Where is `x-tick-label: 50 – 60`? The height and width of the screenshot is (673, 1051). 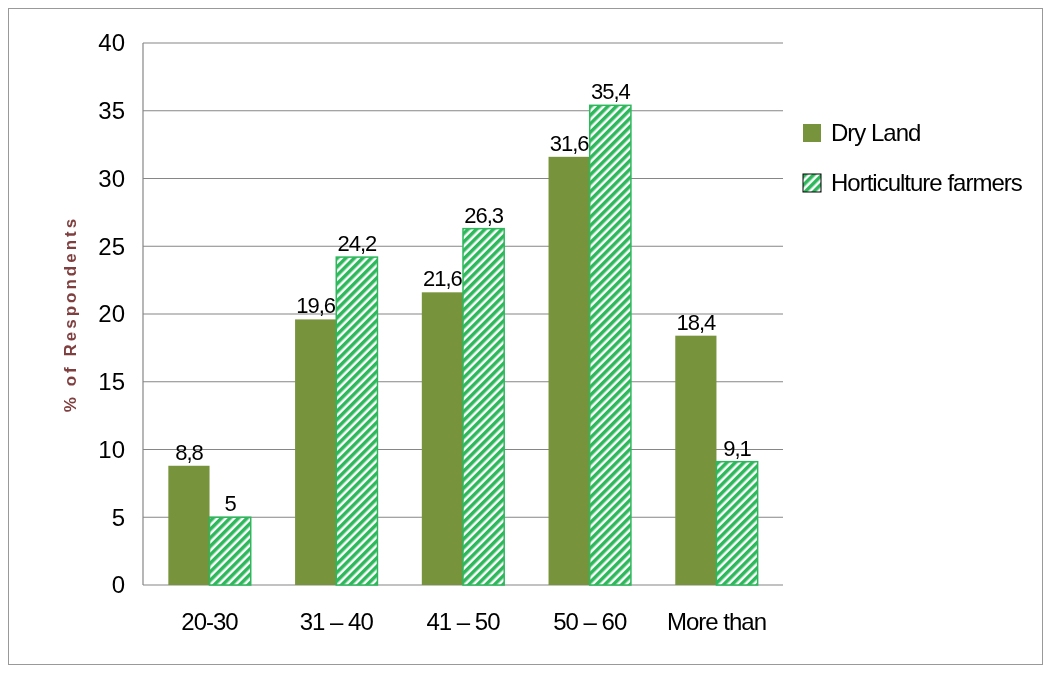
x-tick-label: 50 – 60 is located at coordinates (590, 621).